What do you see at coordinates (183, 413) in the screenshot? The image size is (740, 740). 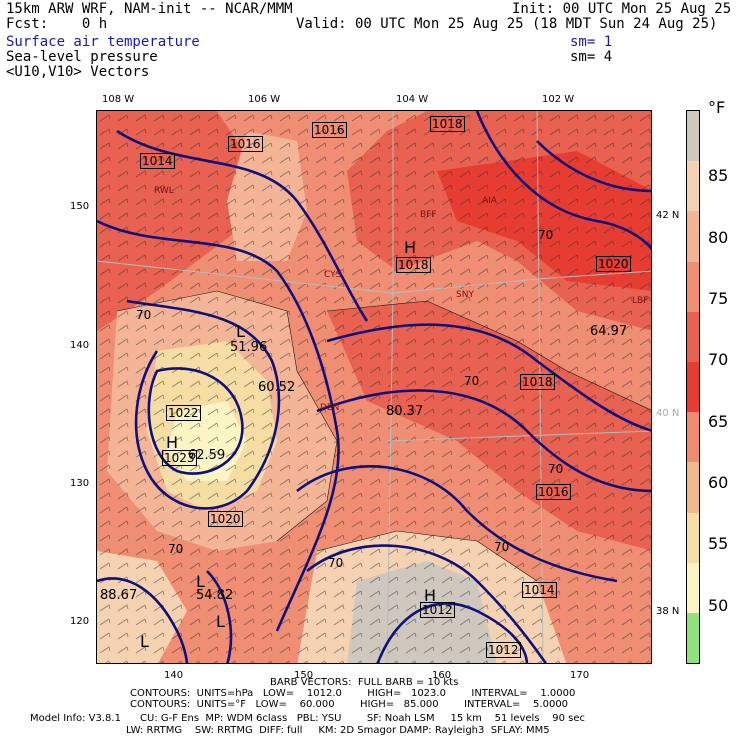 I see `slp-label: 1022` at bounding box center [183, 413].